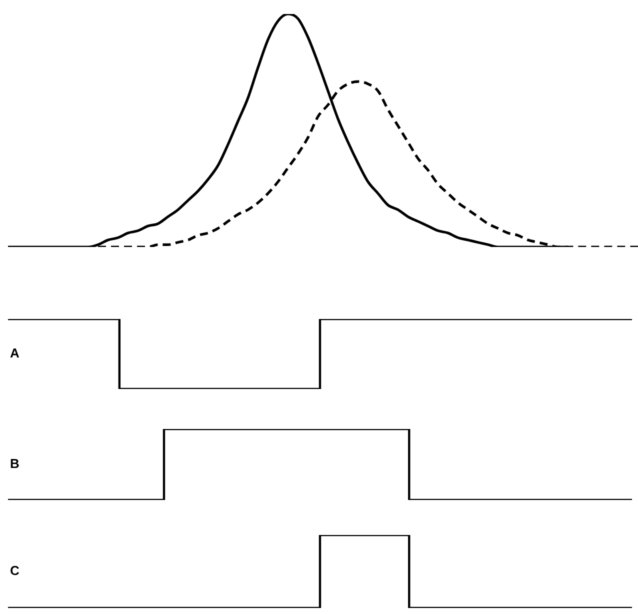 The height and width of the screenshot is (614, 638). What do you see at coordinates (15, 353) in the screenshot?
I see `text: A` at bounding box center [15, 353].